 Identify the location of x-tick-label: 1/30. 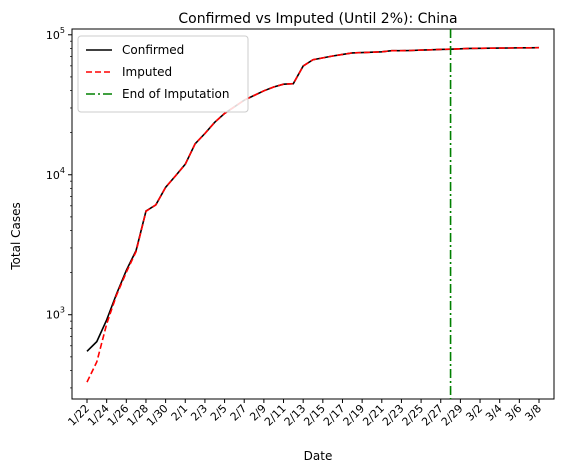
(157, 415).